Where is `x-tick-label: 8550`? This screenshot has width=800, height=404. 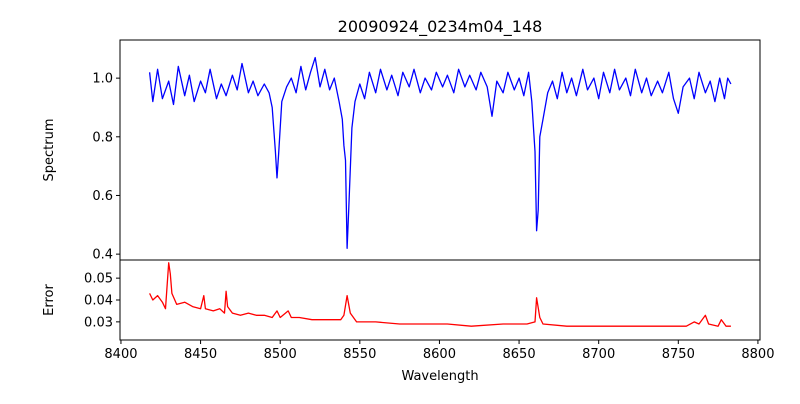
x-tick-label: 8550 is located at coordinates (359, 354).